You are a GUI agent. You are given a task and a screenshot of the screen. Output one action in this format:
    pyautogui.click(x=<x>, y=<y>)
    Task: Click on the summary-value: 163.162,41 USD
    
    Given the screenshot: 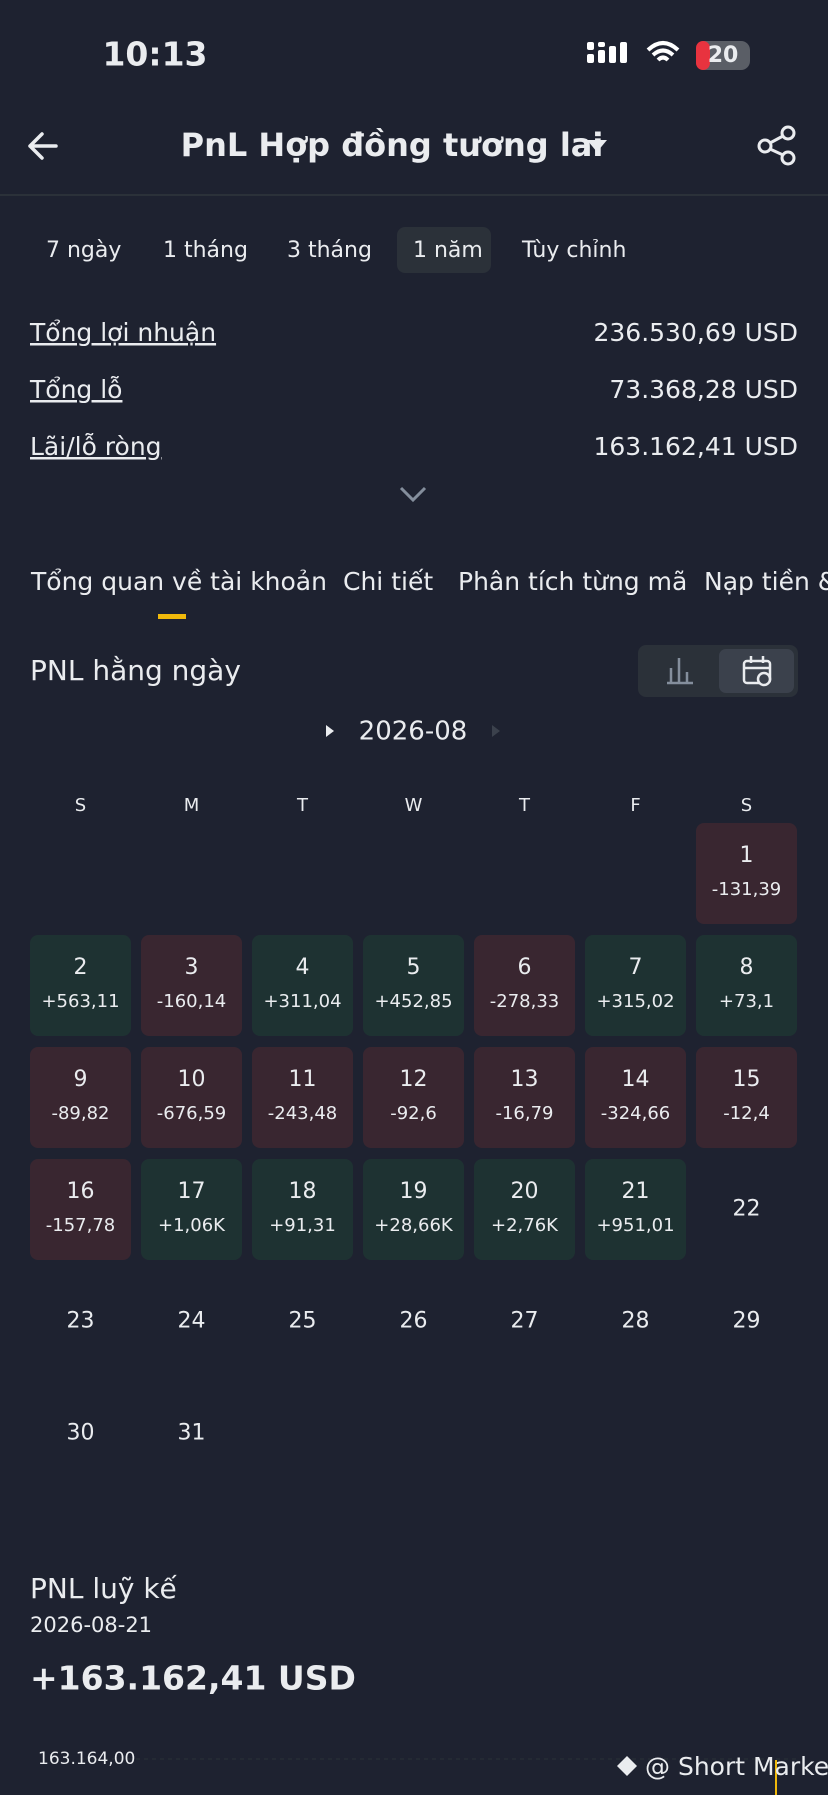 What is the action you would take?
    pyautogui.click(x=695, y=446)
    